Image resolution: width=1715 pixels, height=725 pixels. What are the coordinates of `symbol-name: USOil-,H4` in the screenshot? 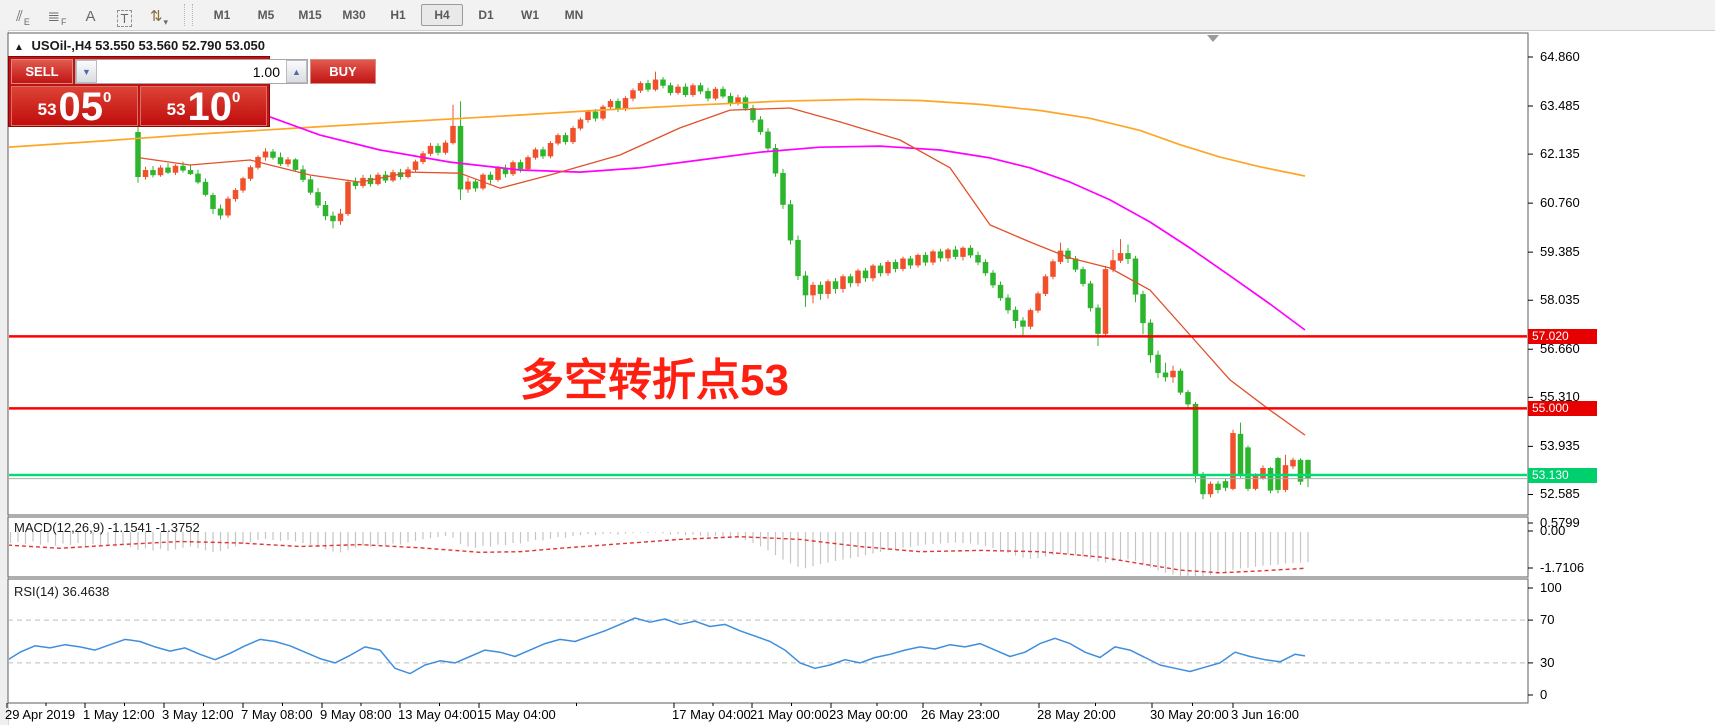 It's located at (61, 45).